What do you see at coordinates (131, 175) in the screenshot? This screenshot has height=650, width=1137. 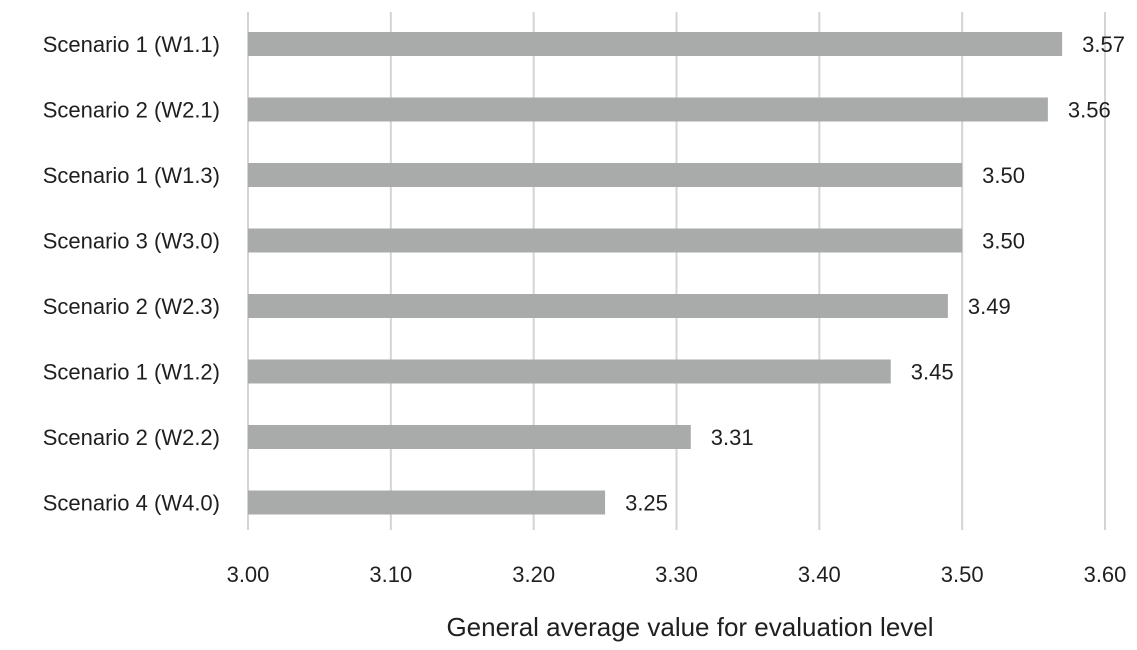 I see `category-label: Scenario 1 (W1.3)` at bounding box center [131, 175].